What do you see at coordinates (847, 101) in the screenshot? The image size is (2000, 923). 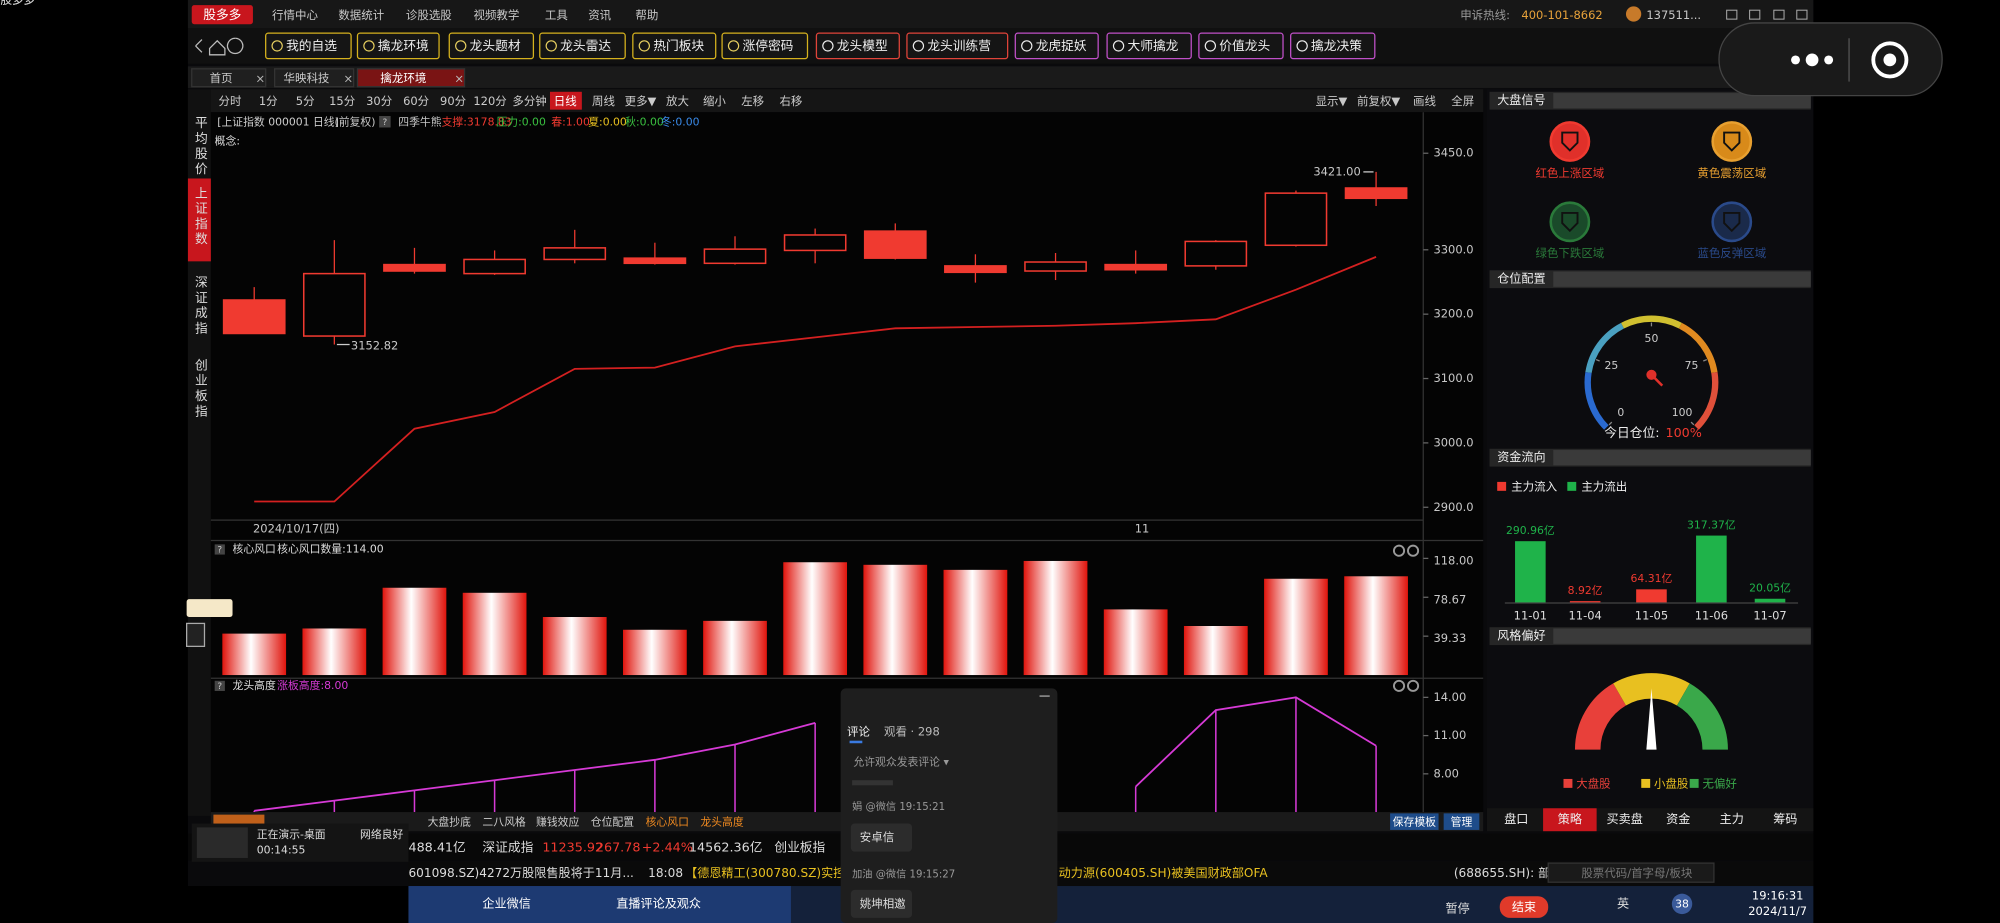 I see `period-bar` at bounding box center [847, 101].